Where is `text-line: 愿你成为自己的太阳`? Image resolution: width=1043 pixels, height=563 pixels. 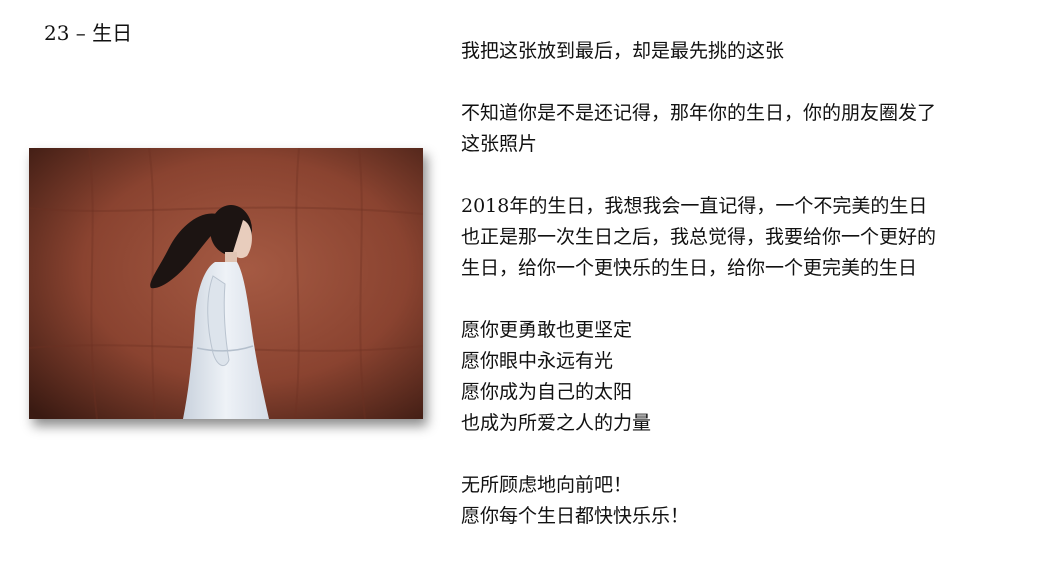
text-line: 愿你成为自己的太阳 is located at coordinates (547, 392).